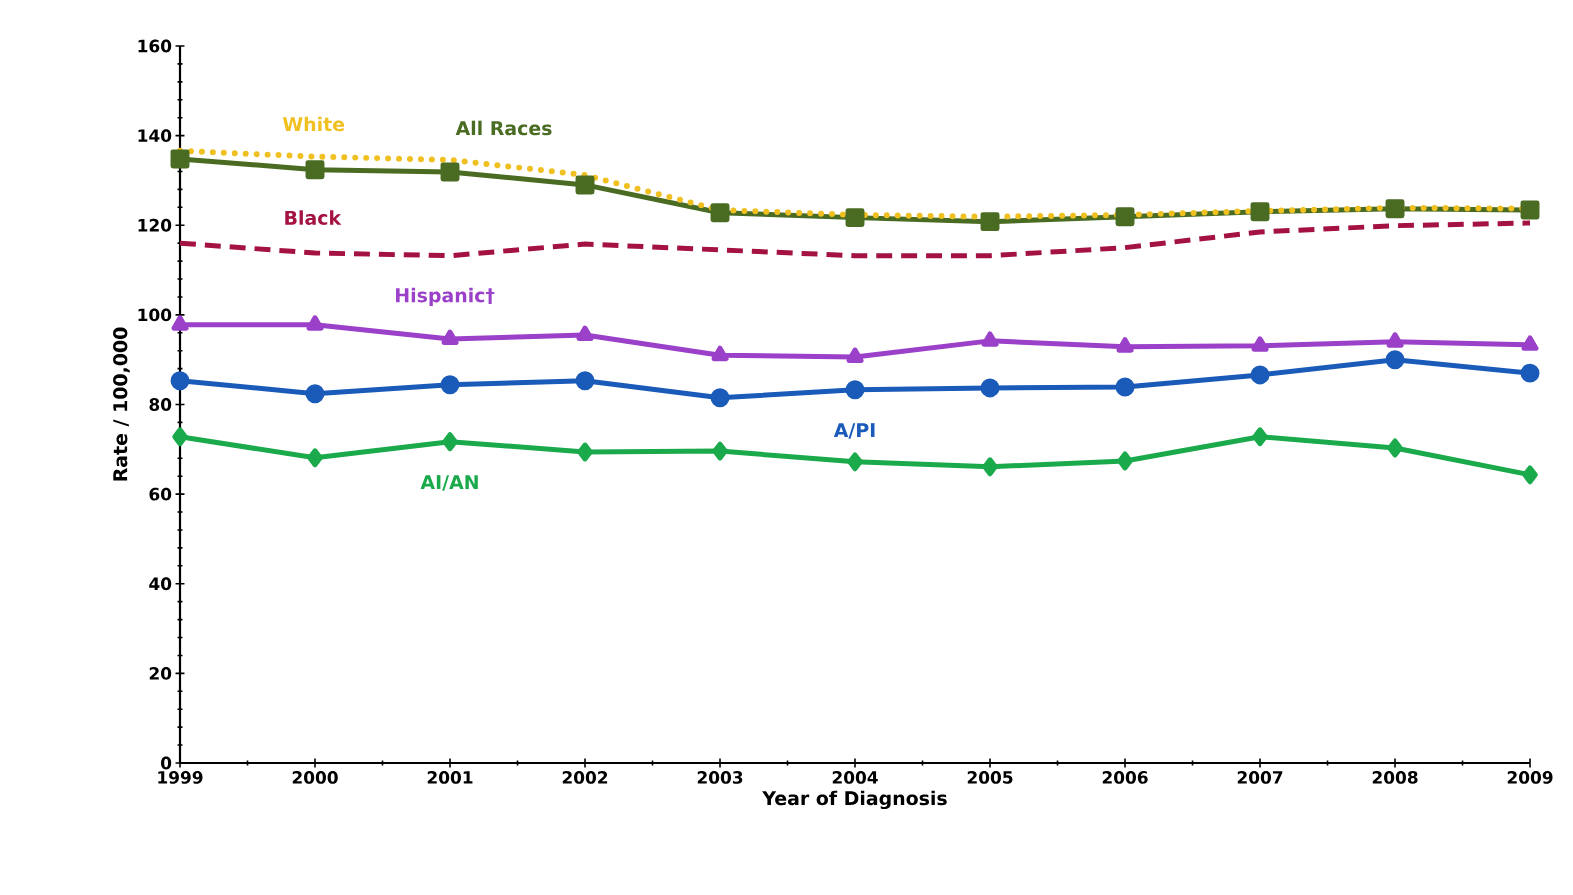 The height and width of the screenshot is (895, 1573). Describe the element at coordinates (313, 217) in the screenshot. I see `series-label: Black` at that location.